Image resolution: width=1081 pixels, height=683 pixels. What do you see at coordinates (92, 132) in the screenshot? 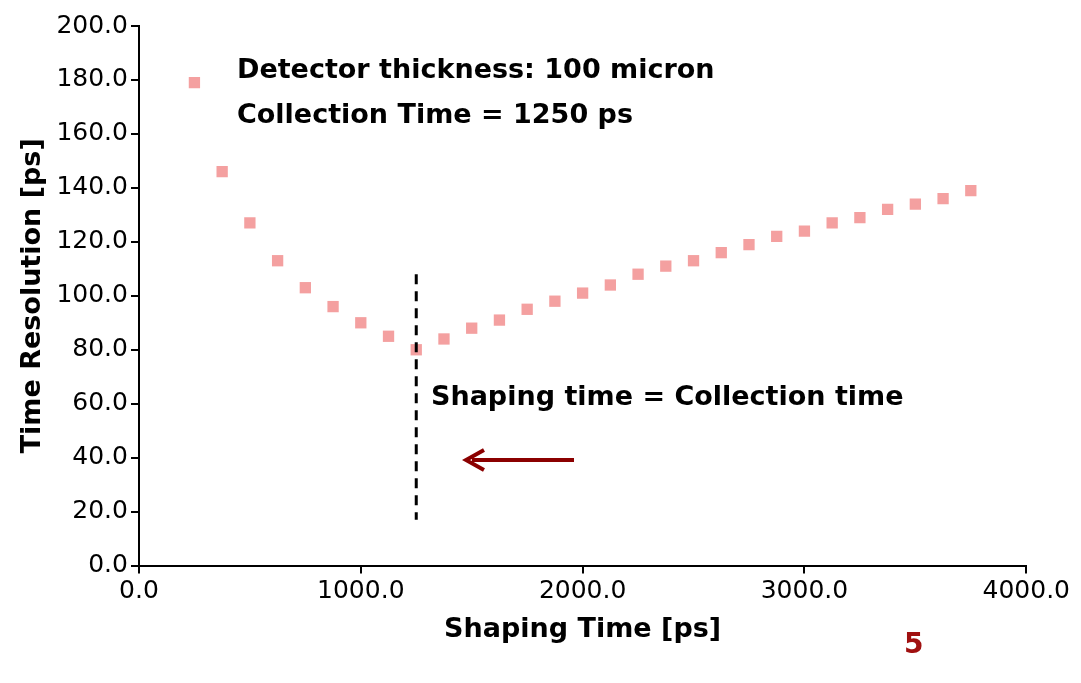
I see `y-tick-label: 160.0` at bounding box center [92, 132].